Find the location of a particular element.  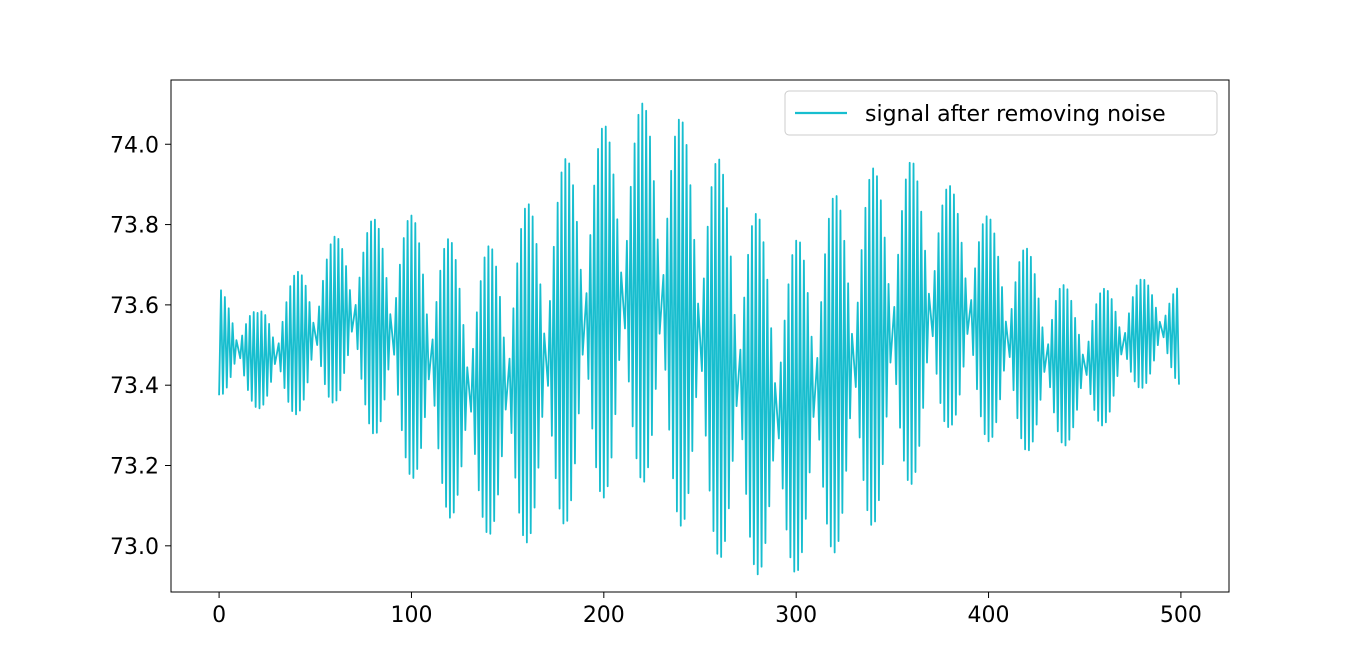

y-tick-label: 73.8 is located at coordinates (134, 226).